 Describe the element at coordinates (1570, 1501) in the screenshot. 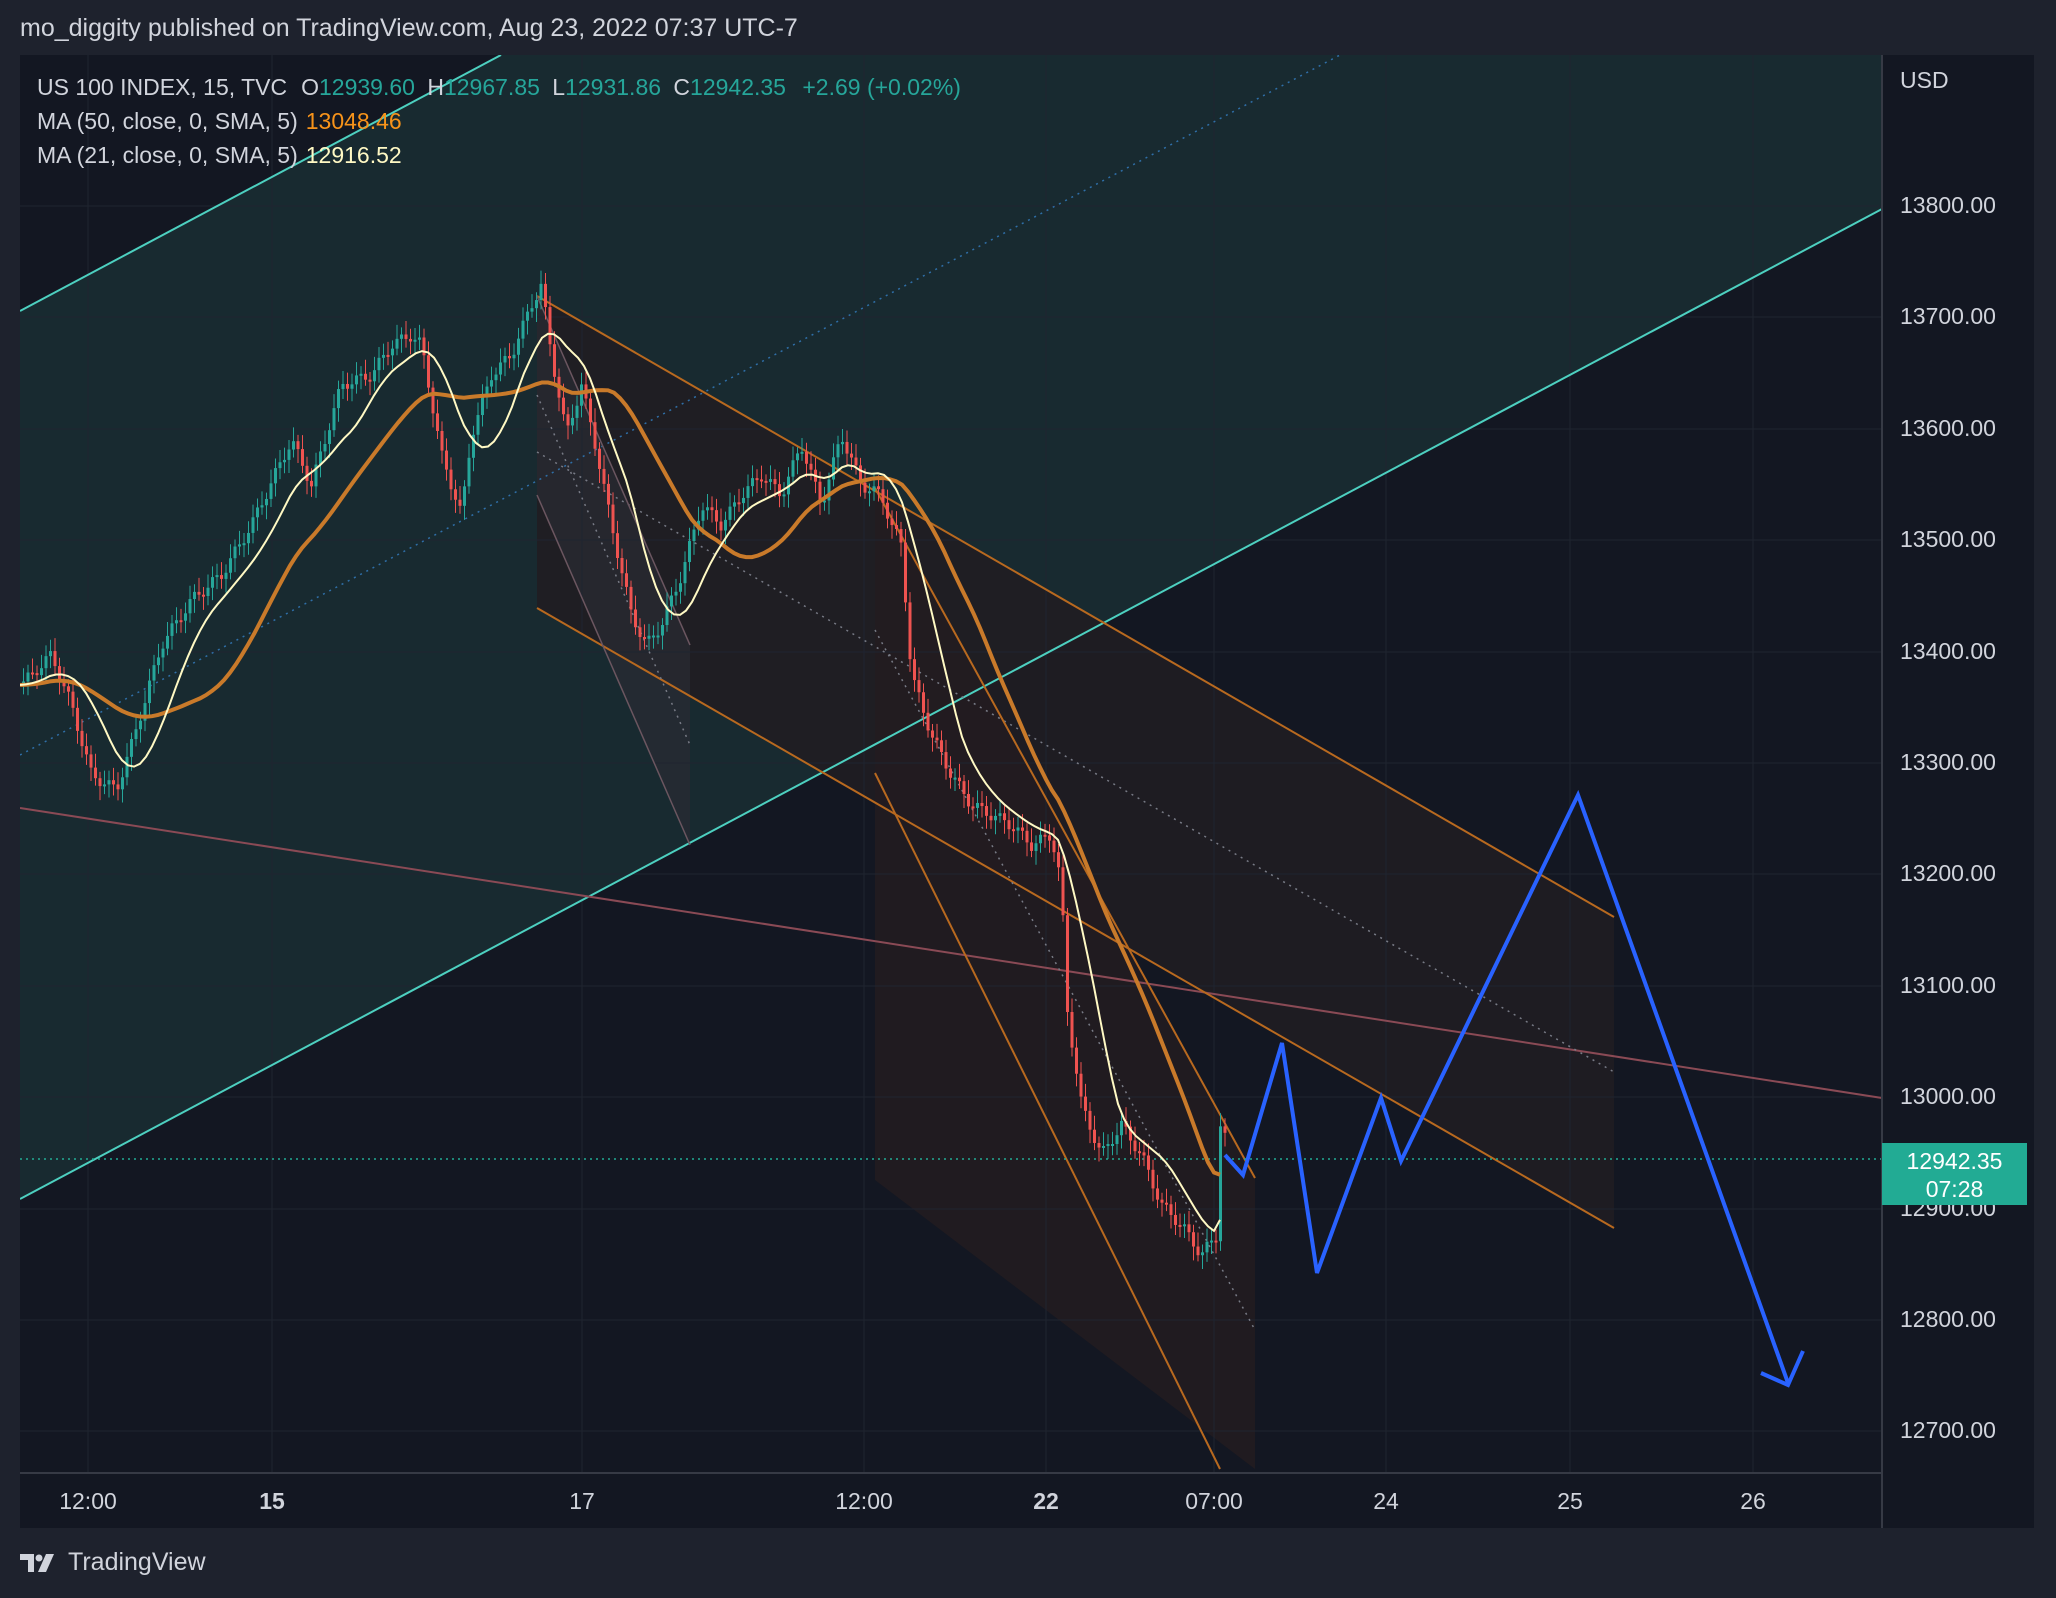

I see `time-tick-label: 25` at that location.